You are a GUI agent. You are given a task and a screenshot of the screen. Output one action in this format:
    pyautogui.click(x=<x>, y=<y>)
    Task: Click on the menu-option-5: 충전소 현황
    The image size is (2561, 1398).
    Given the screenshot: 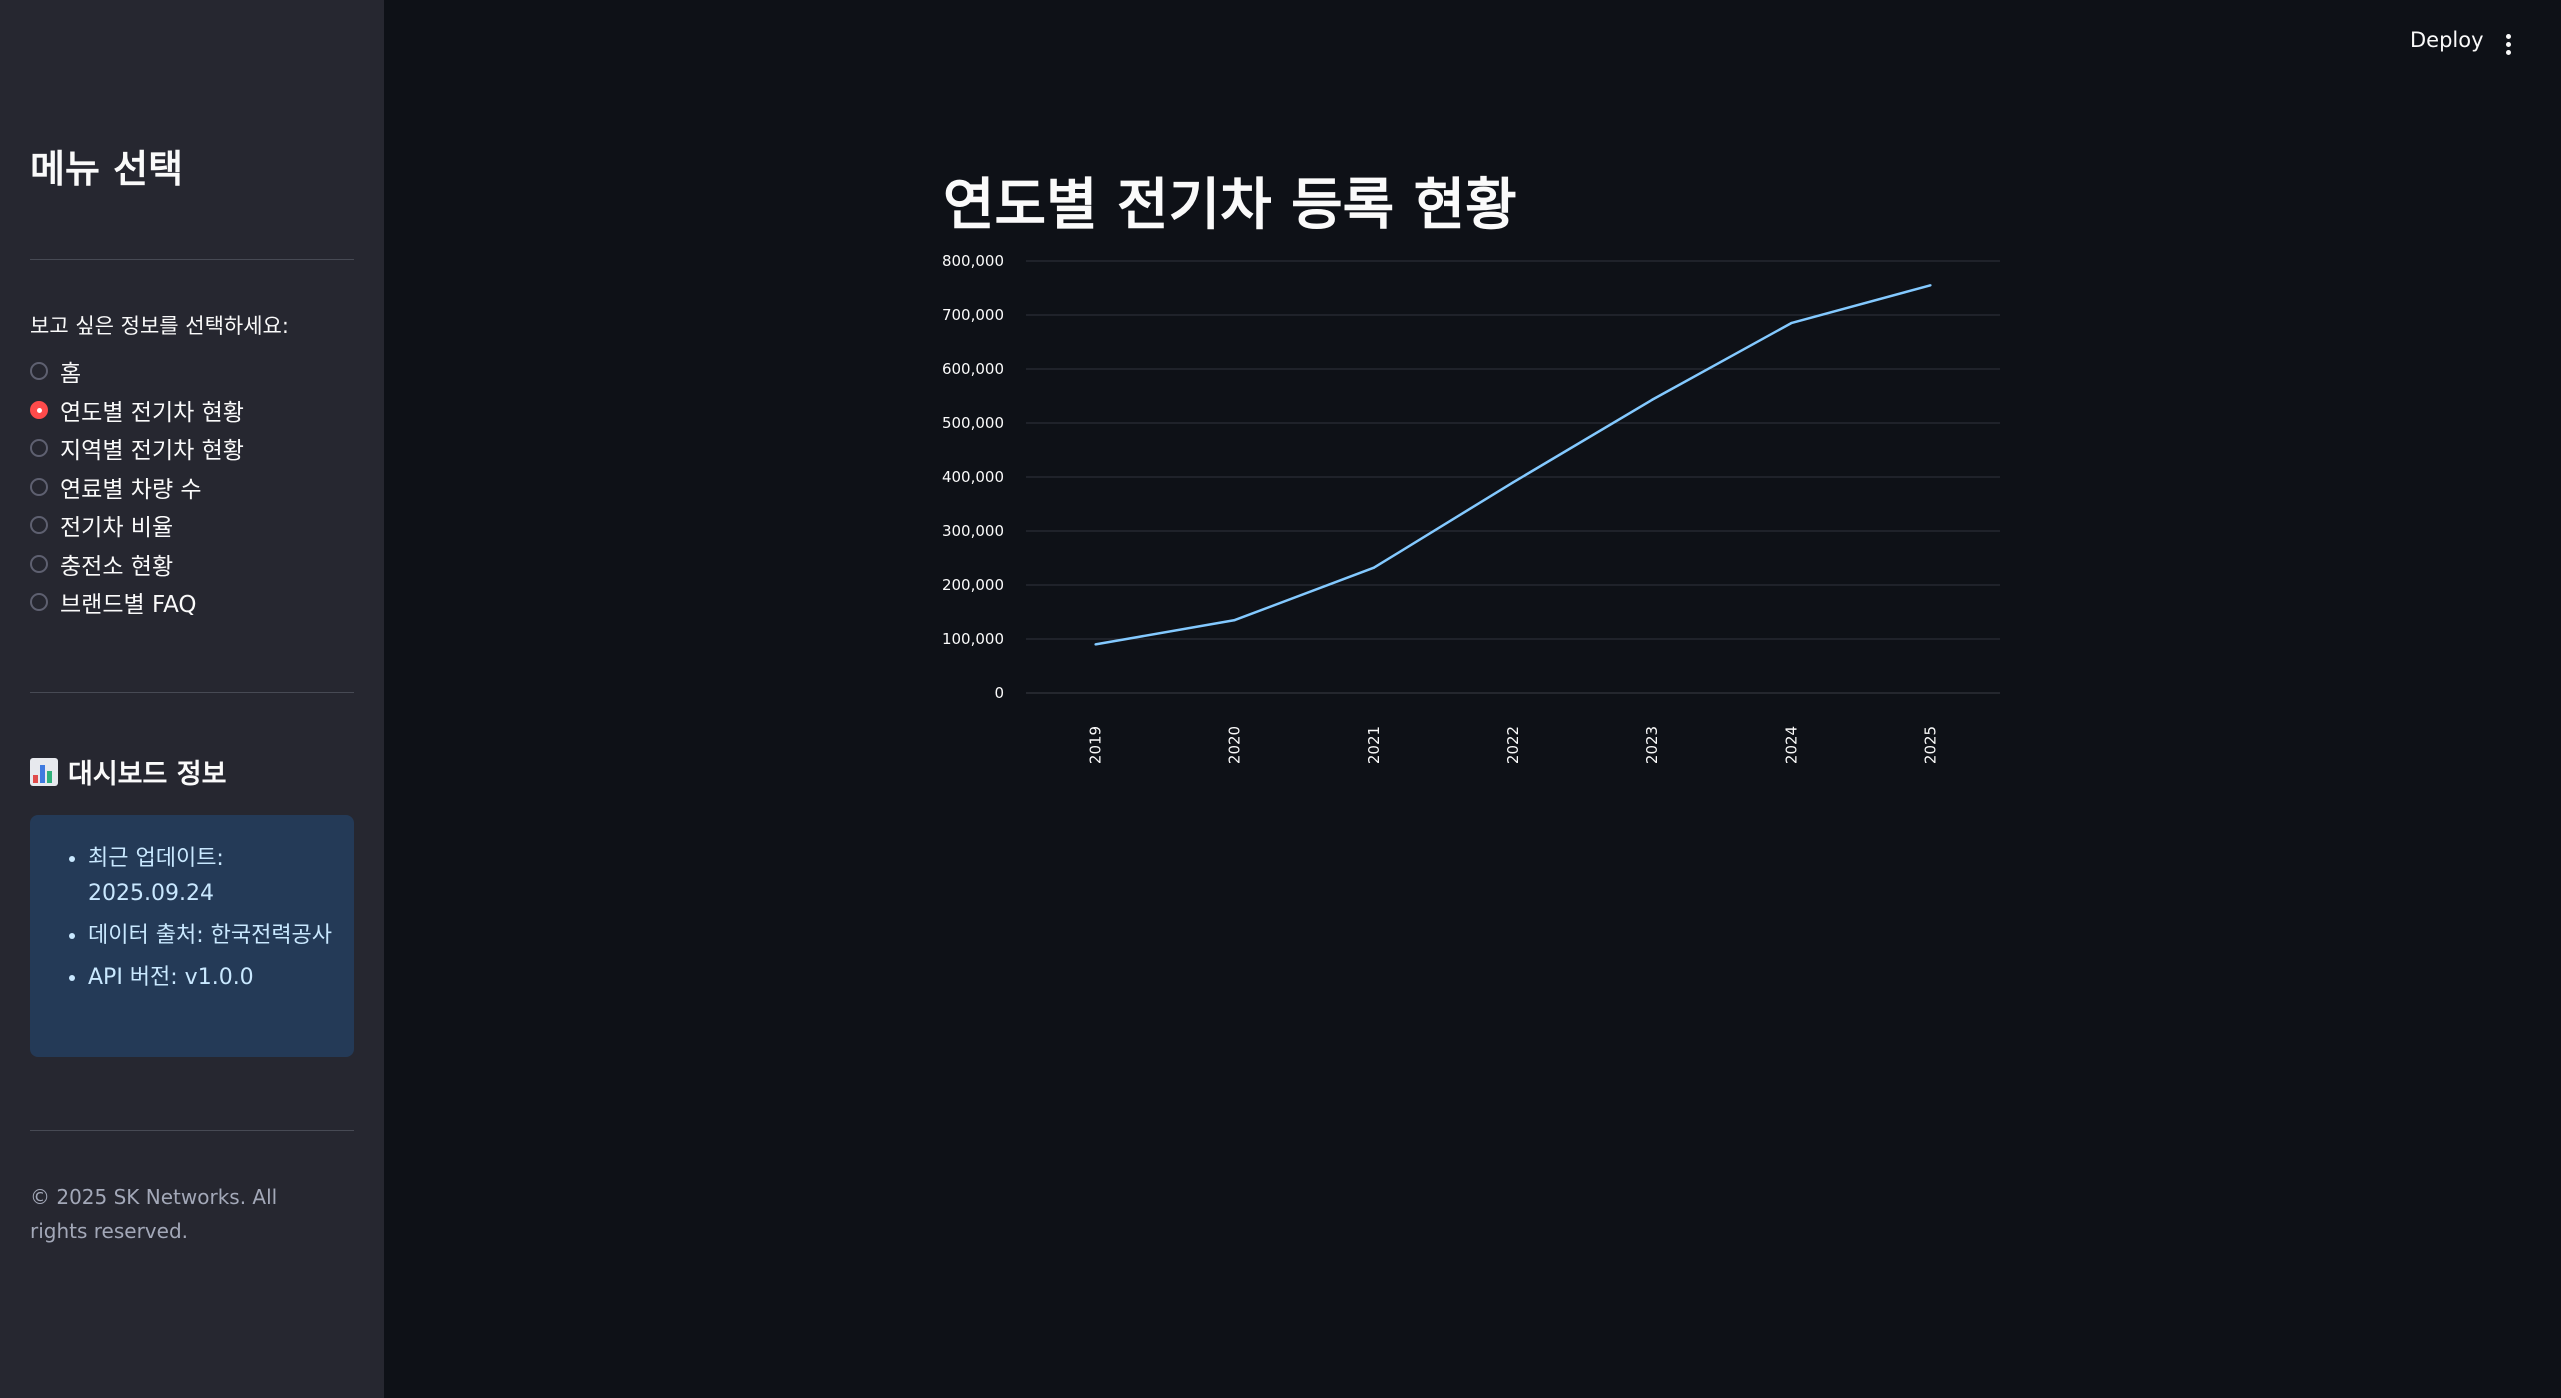 What is the action you would take?
    pyautogui.click(x=137, y=564)
    